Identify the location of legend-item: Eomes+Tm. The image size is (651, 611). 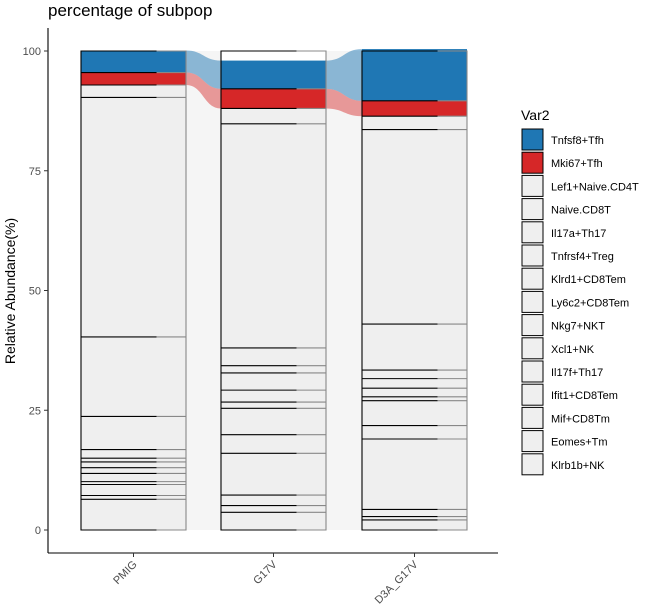
(564, 441).